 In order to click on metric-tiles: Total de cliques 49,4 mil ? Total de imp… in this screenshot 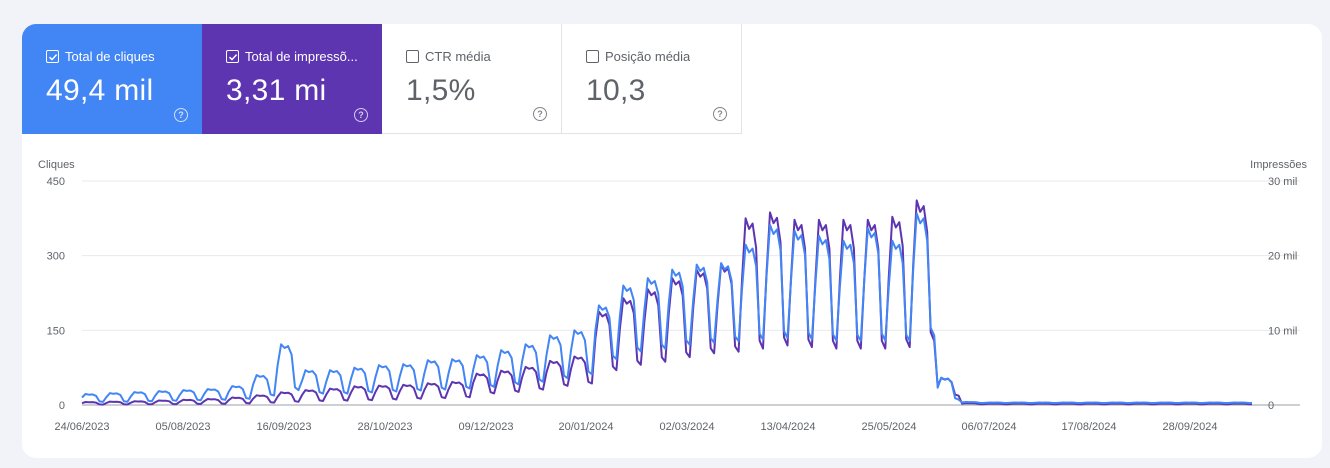, I will do `click(382, 79)`.